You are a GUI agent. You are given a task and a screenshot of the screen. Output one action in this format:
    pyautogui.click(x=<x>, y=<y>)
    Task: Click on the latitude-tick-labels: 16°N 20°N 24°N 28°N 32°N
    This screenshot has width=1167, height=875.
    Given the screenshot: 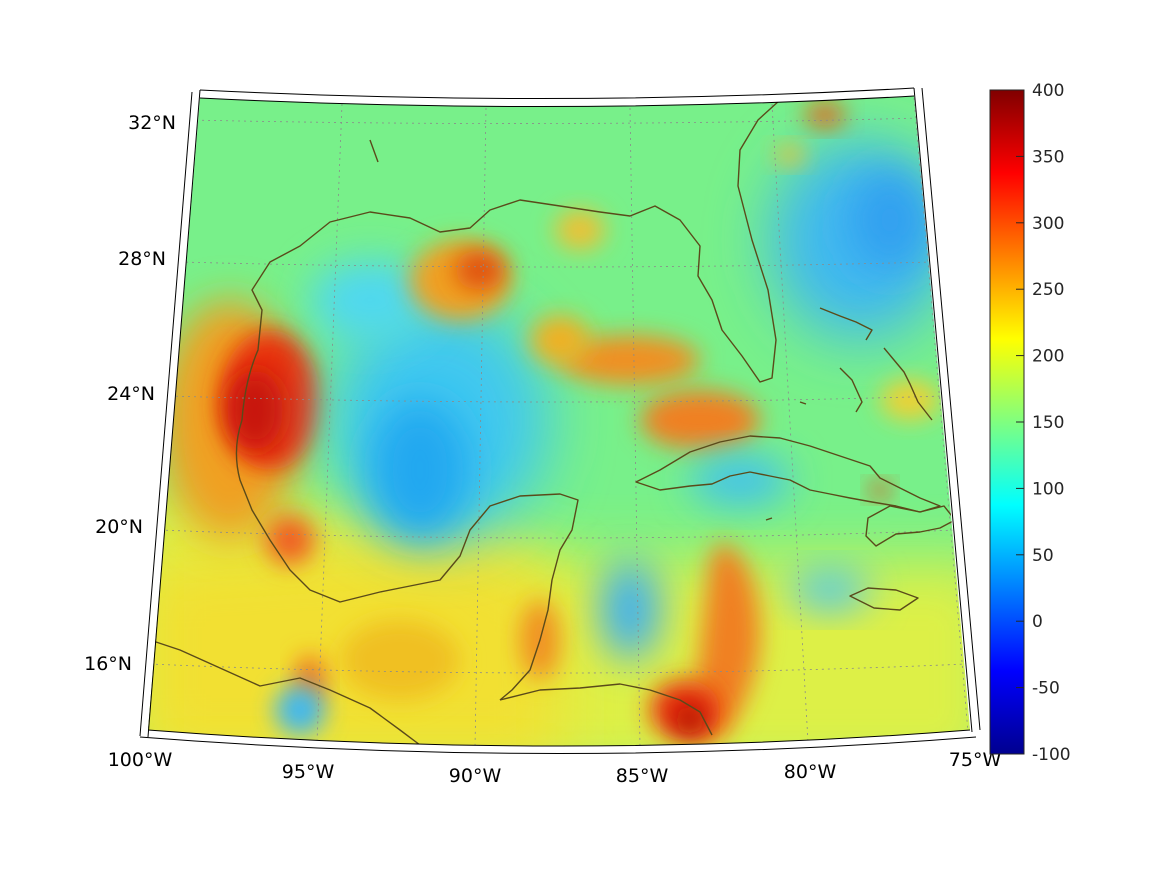 What is the action you would take?
    pyautogui.click(x=130, y=393)
    